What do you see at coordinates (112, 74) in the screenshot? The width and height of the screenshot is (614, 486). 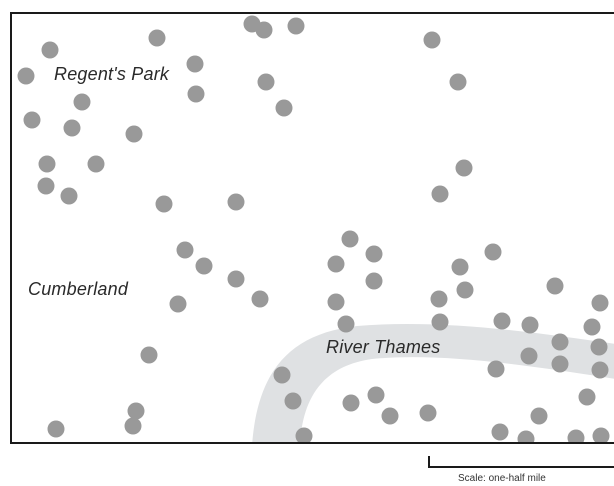 I see `label-regents-park: Regent's Park` at bounding box center [112, 74].